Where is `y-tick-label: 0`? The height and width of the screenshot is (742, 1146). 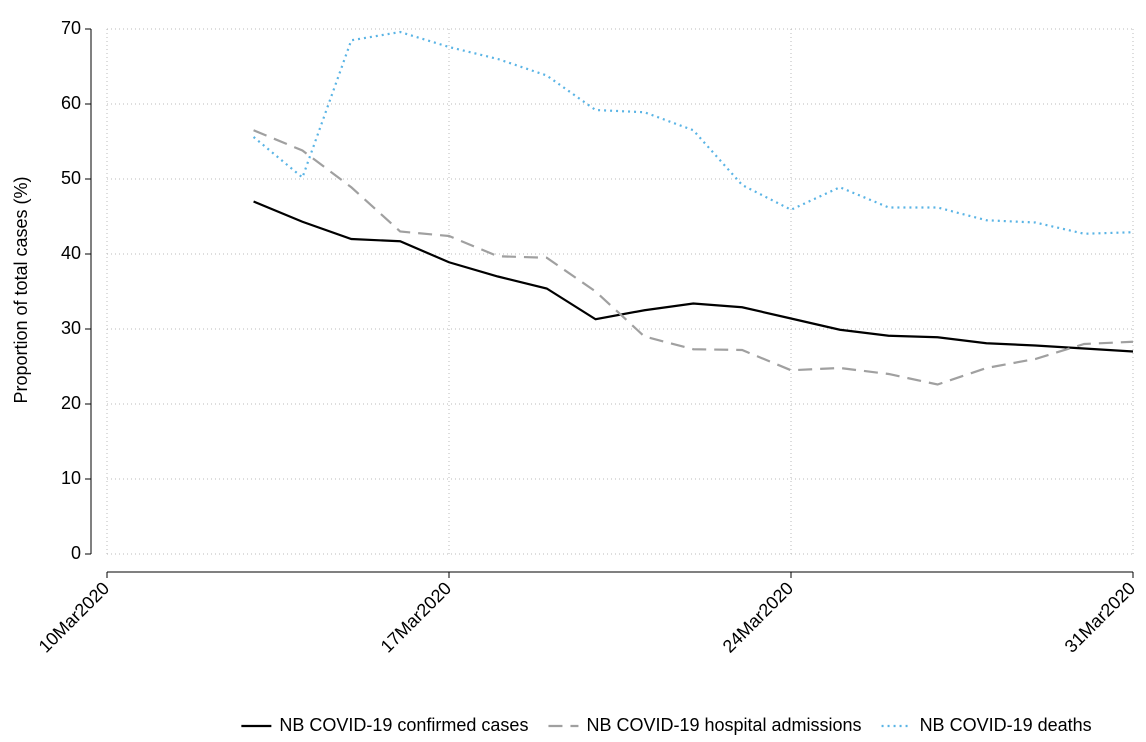 y-tick-label: 0 is located at coordinates (76, 553).